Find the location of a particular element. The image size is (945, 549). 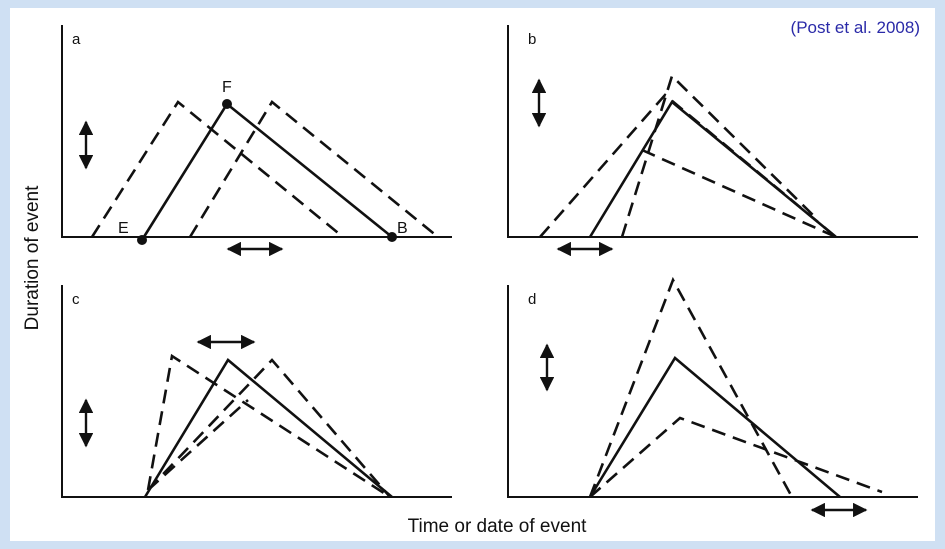

panel-a-early-curve is located at coordinates (217, 169).